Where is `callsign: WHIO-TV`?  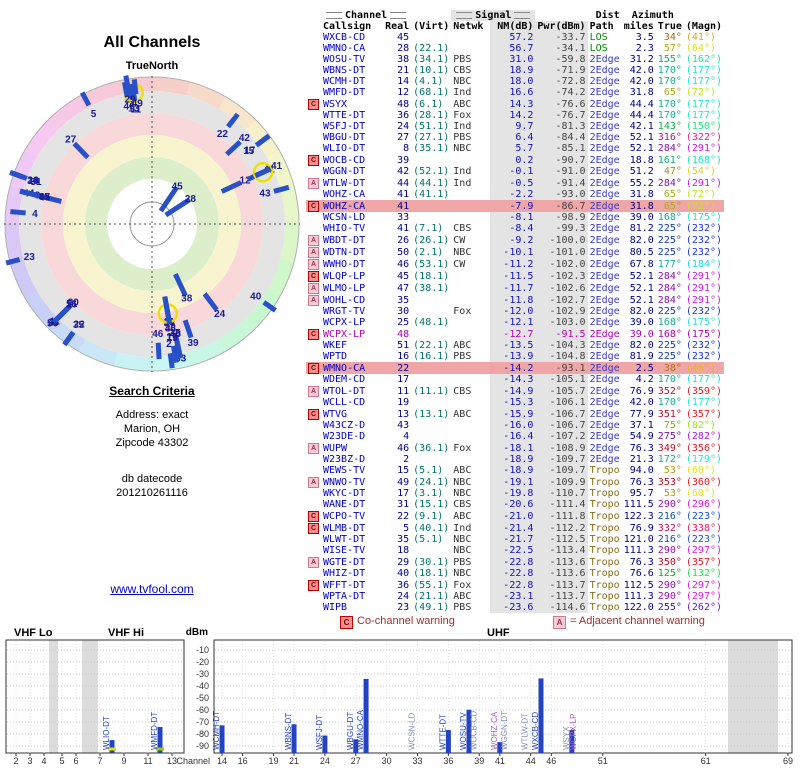
callsign: WHIO-TV is located at coordinates (344, 228).